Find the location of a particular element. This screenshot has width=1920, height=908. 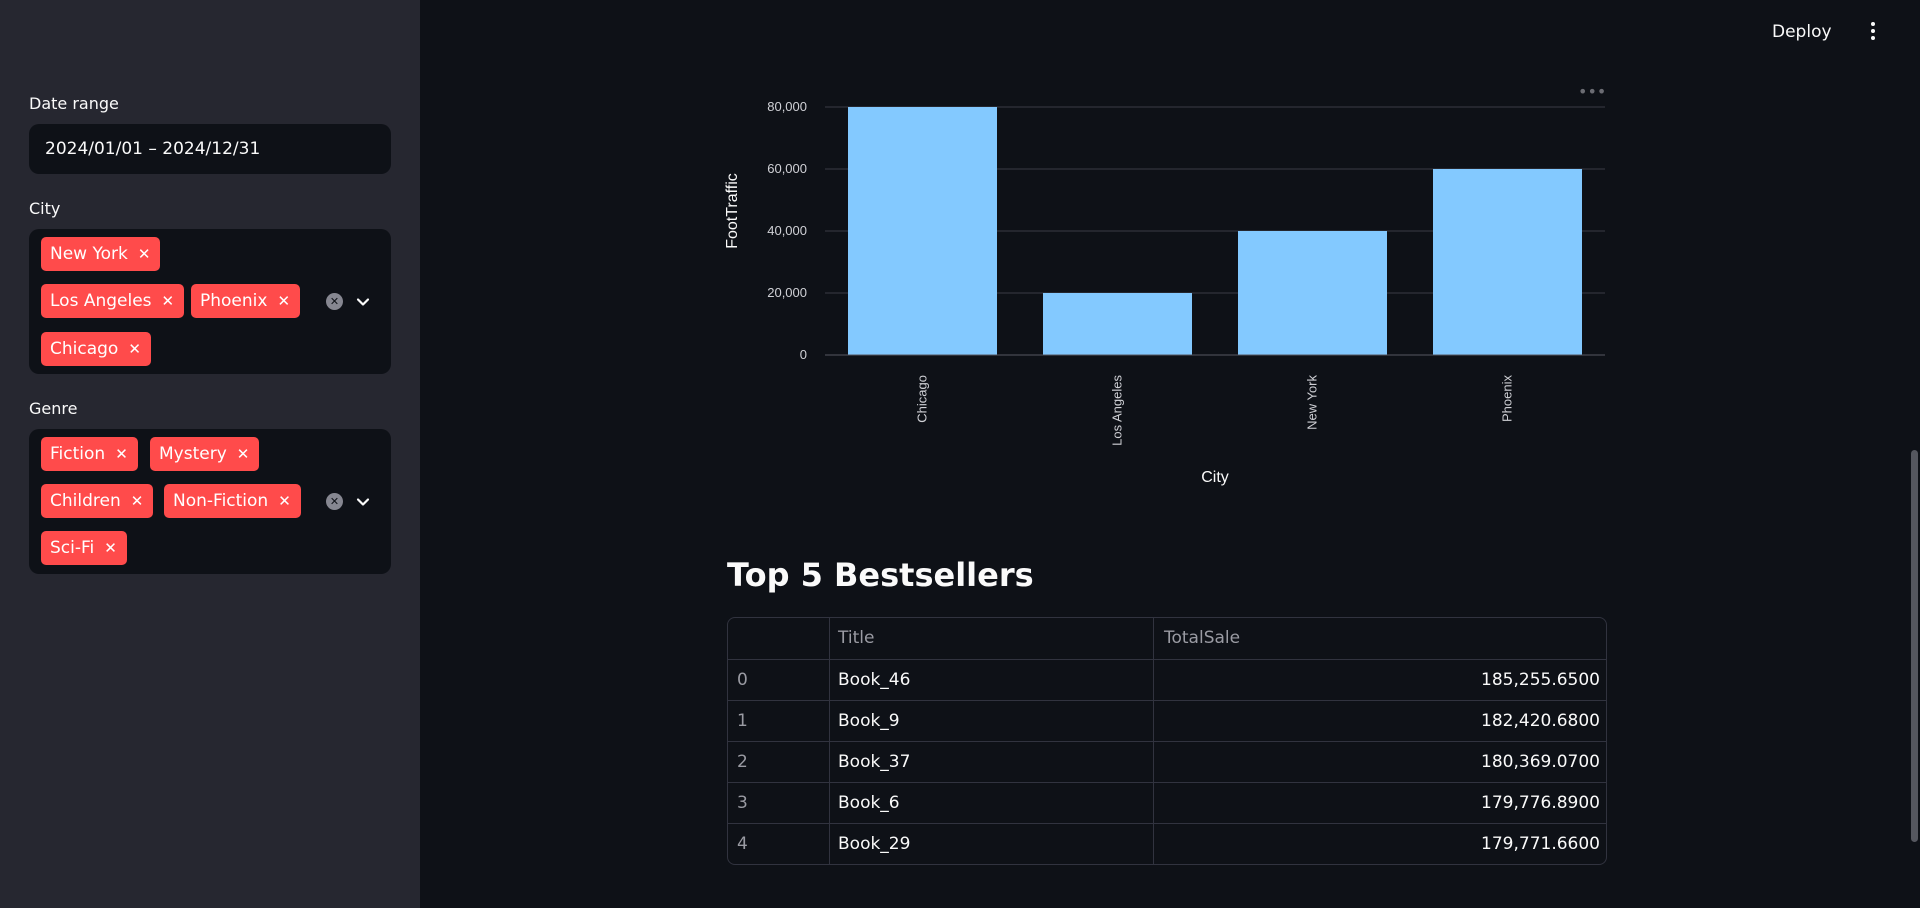

deploy-button: Deploy is located at coordinates (1802, 32).